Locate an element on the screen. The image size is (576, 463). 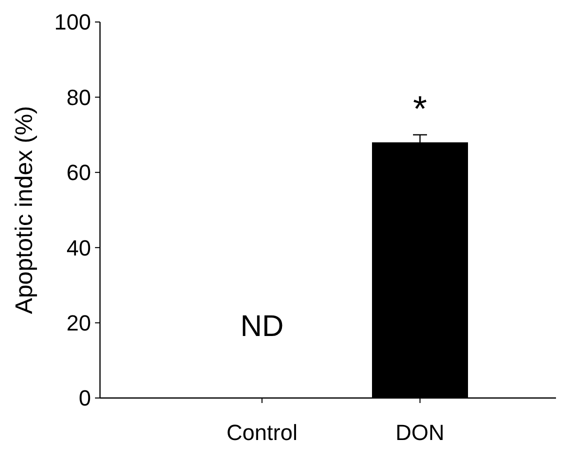
annotation: ND is located at coordinates (262, 326).